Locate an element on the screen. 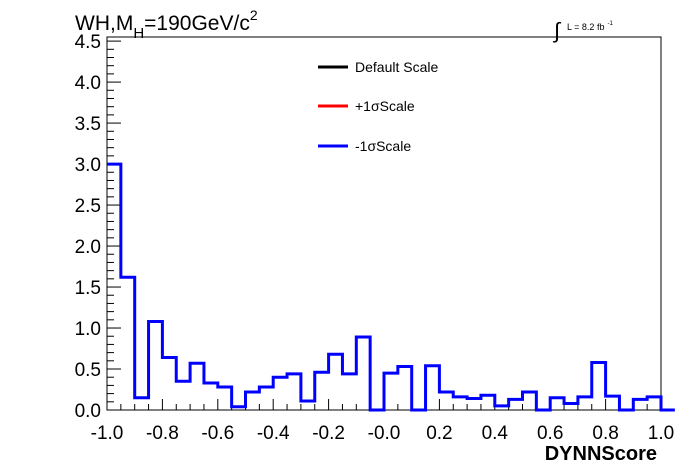  x-tick-label: -0.6 is located at coordinates (217, 433).